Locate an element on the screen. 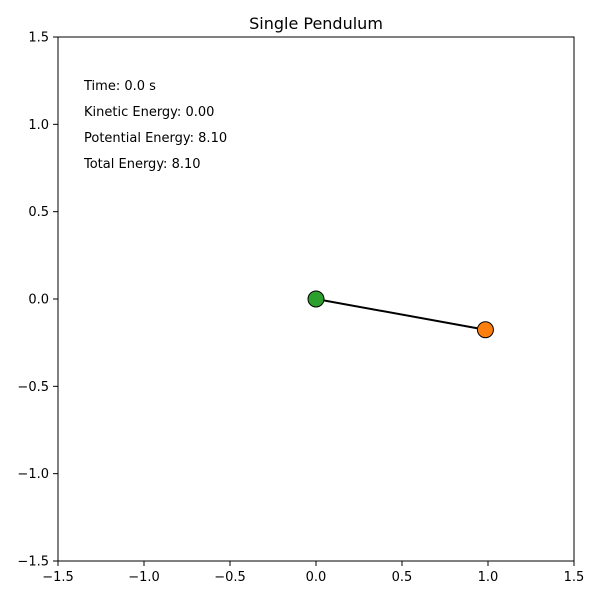  energy-annotation: Potential Energy: 8.10 is located at coordinates (155, 138).